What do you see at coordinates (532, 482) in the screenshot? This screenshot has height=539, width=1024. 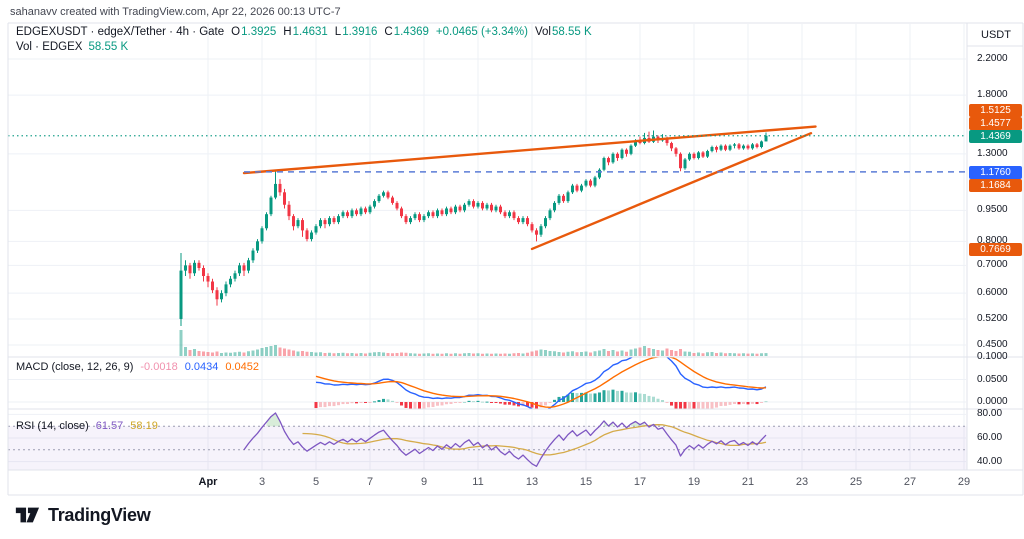 I see `time-tick: 13` at bounding box center [532, 482].